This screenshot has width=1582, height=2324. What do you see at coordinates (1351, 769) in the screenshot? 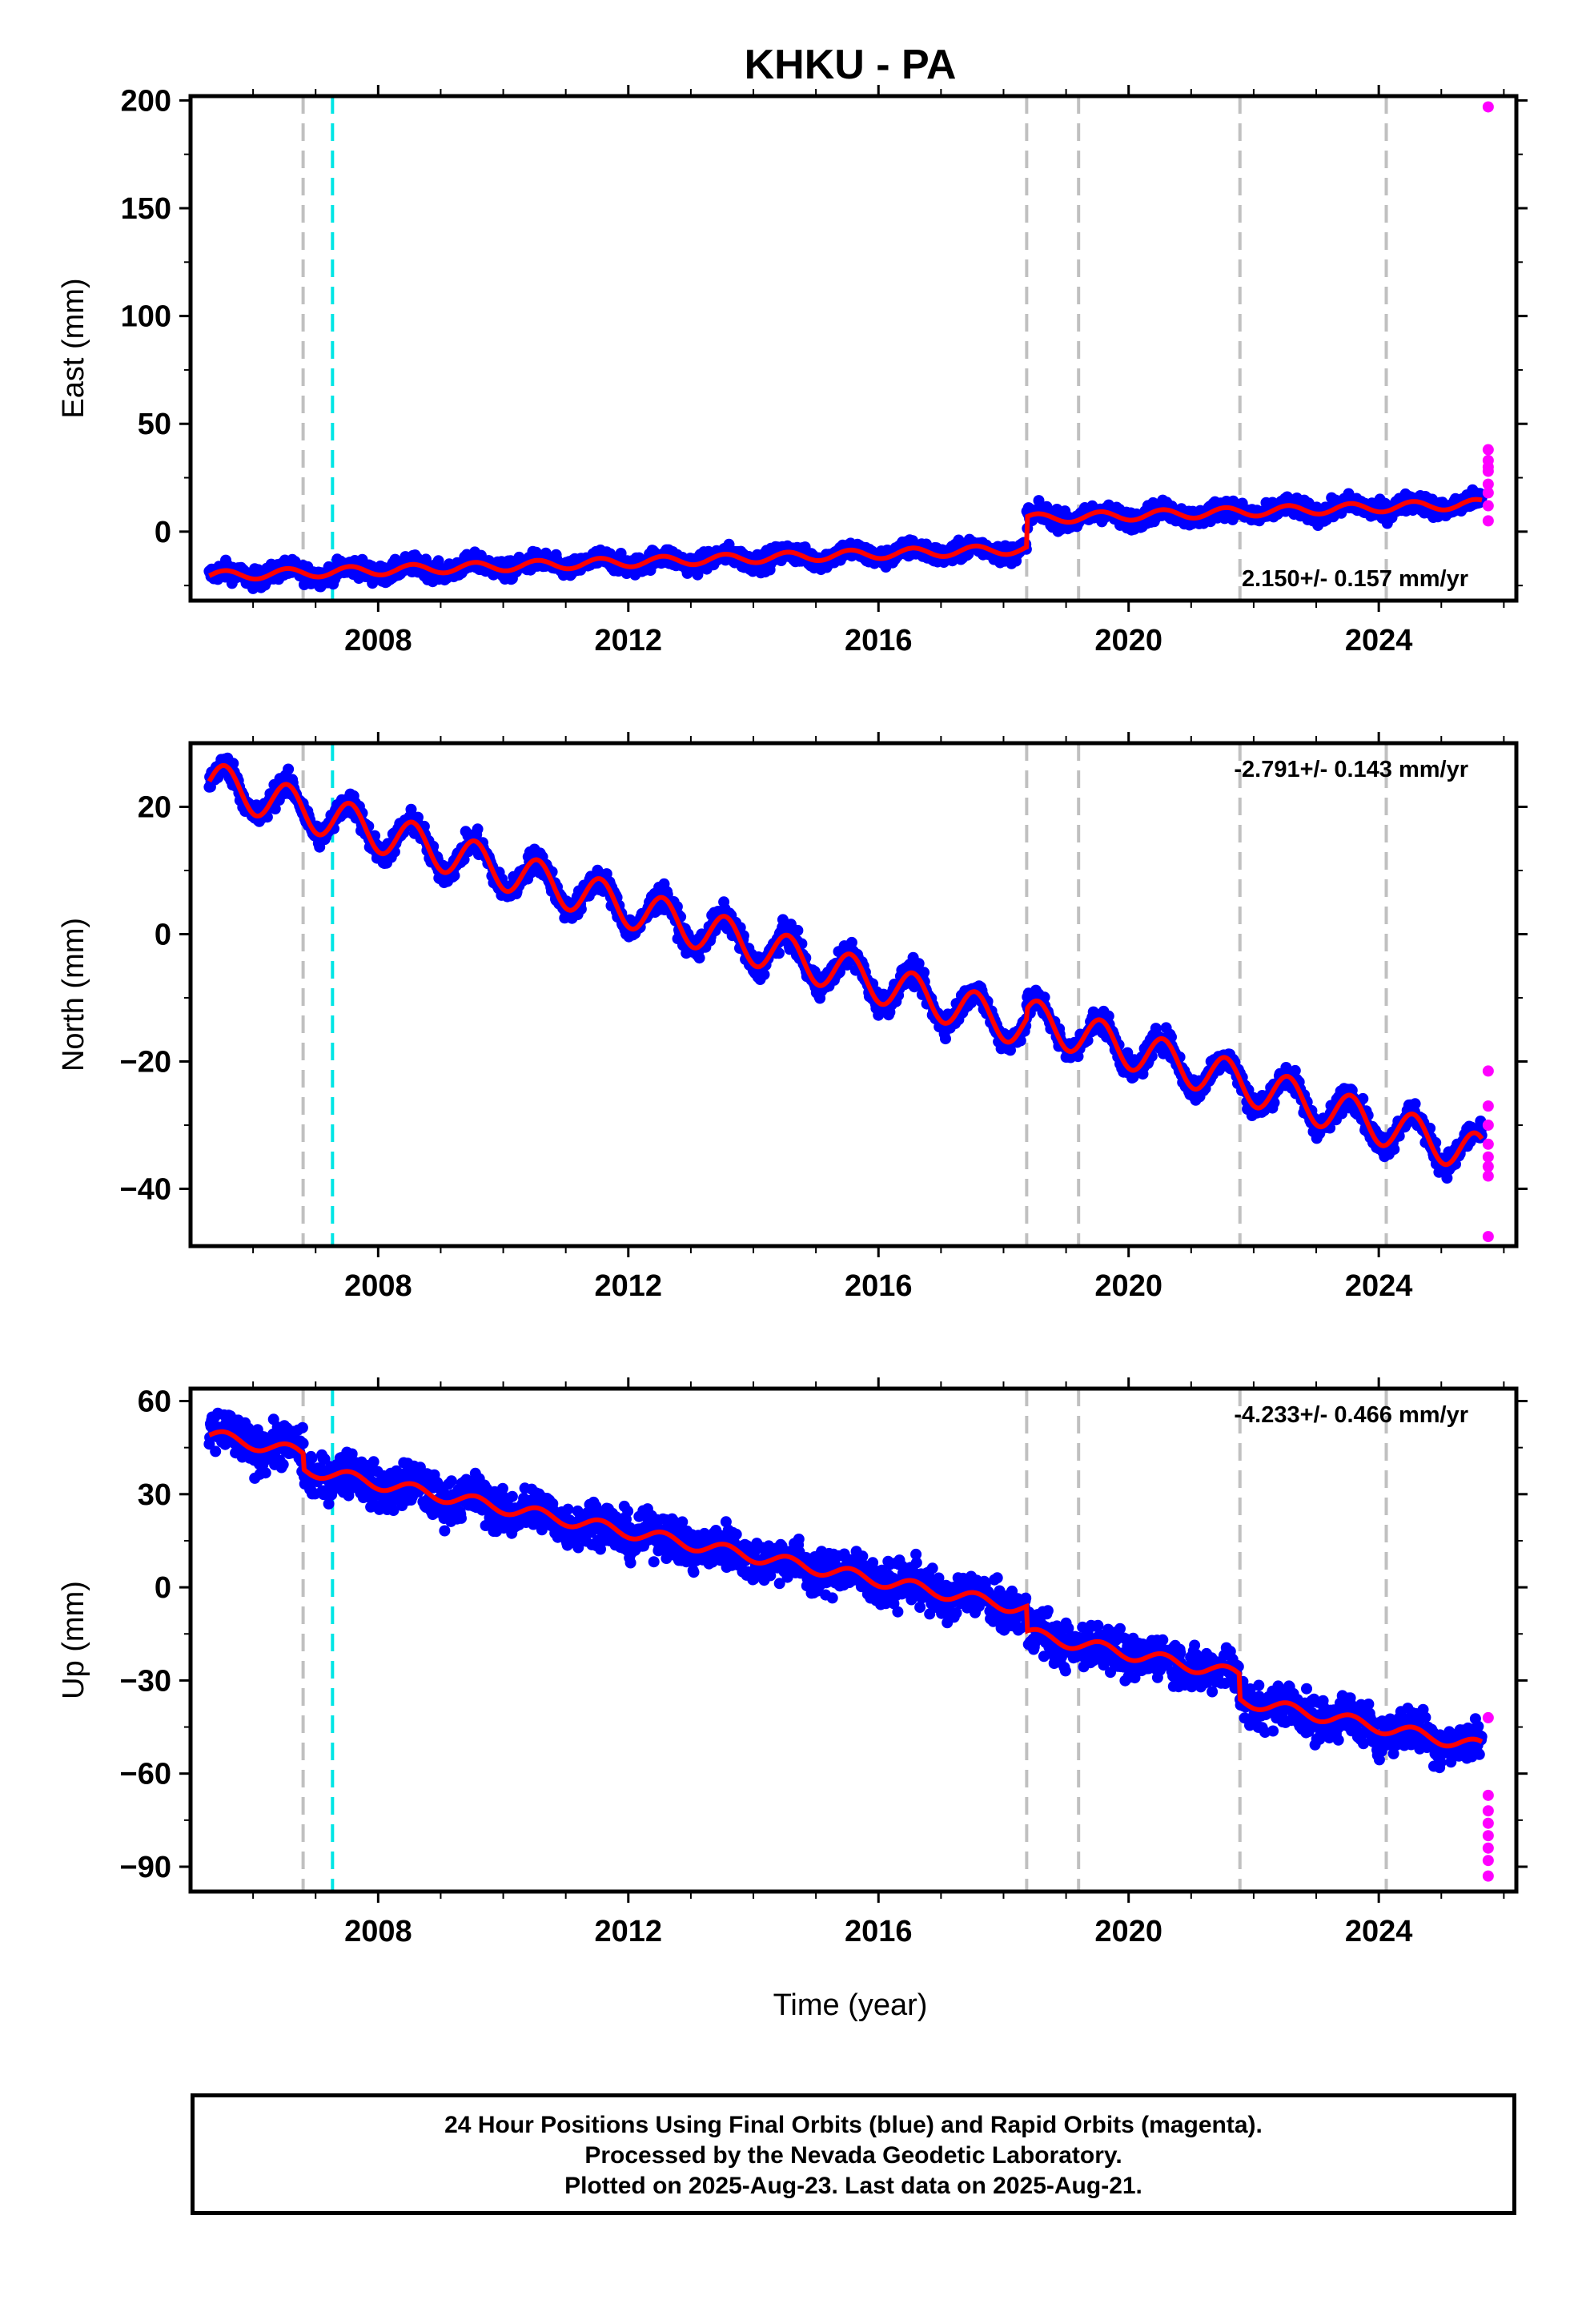
I see `velocity-annotation: -2.791+/- 0.143 mm/yr` at bounding box center [1351, 769].